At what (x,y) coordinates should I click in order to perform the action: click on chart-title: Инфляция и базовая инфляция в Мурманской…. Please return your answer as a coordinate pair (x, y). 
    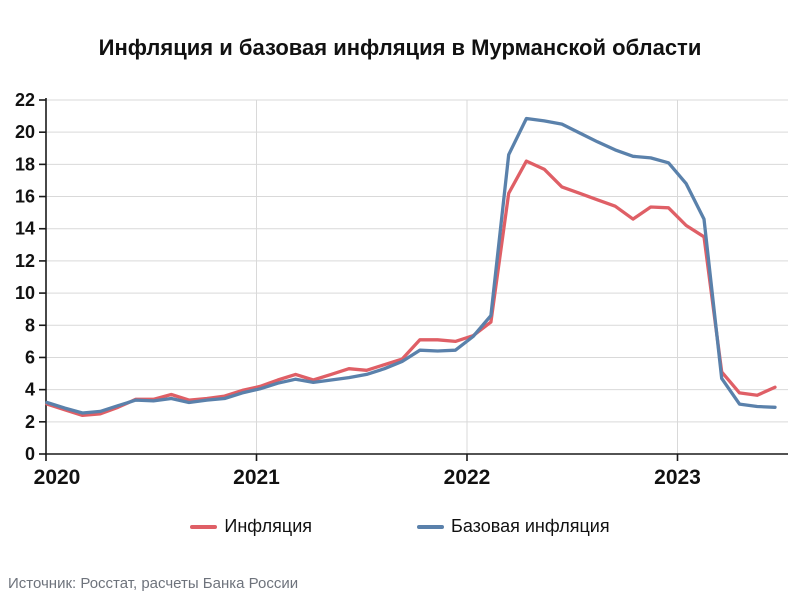
    Looking at the image, I should click on (400, 47).